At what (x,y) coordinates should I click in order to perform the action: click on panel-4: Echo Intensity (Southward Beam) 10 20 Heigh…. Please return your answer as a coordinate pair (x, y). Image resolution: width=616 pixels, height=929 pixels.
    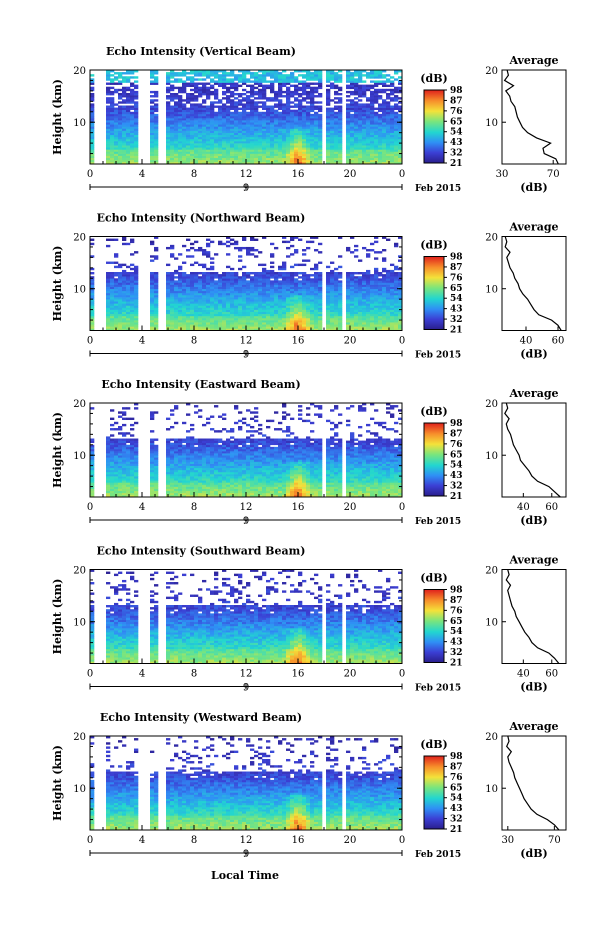
    Looking at the image, I should click on (309, 619).